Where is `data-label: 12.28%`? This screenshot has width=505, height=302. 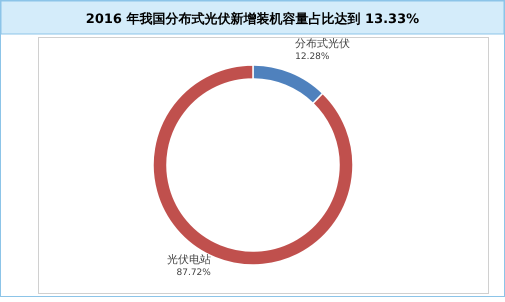 data-label: 12.28% is located at coordinates (312, 57).